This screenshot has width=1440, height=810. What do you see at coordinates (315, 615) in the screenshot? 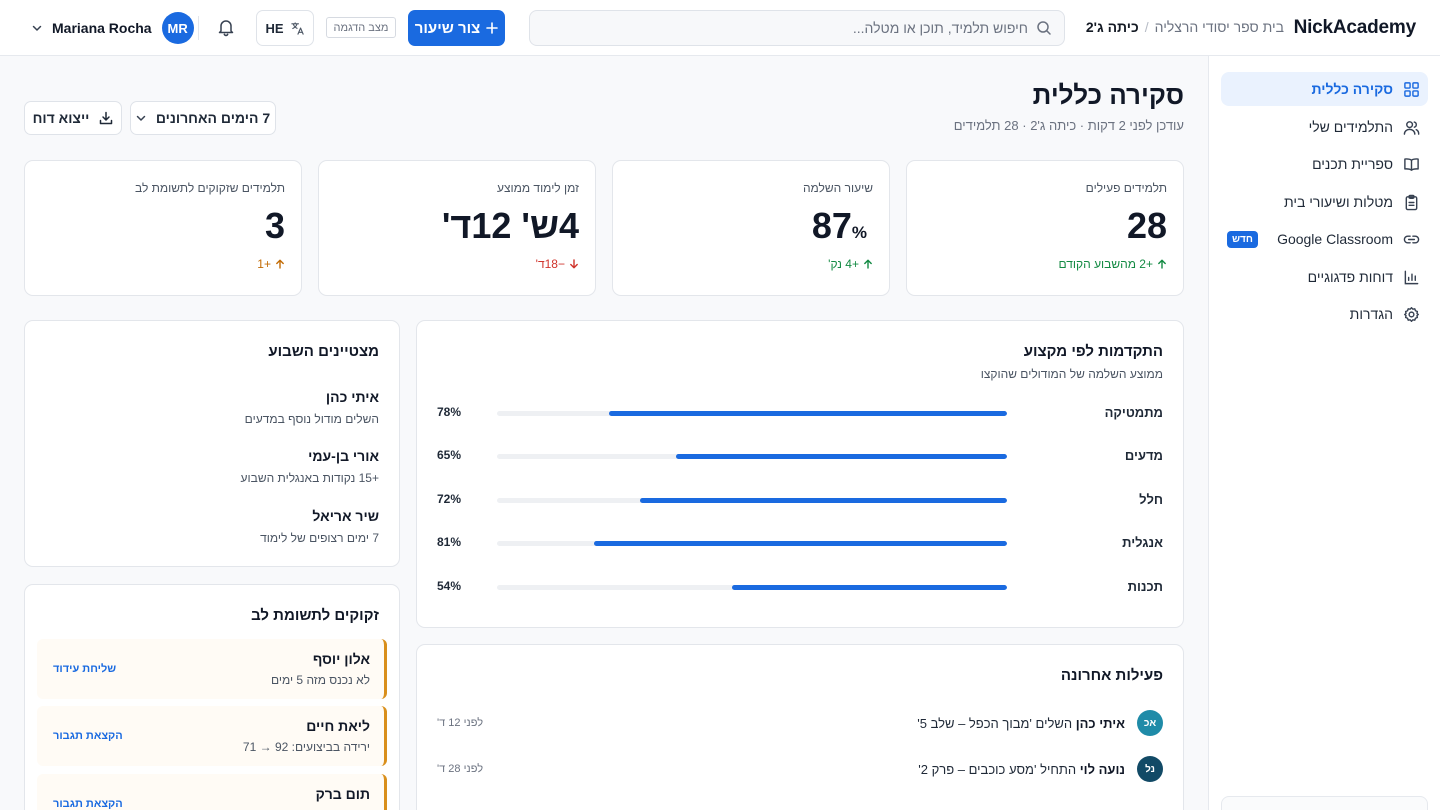
I see `panel-title: זקוקים לתשומת לב` at bounding box center [315, 615].